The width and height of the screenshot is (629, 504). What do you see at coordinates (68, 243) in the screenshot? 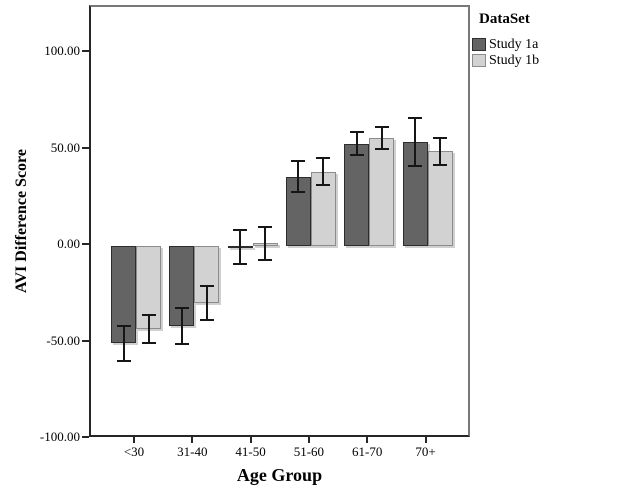
I see `y-axis-tick-label: 0.00` at bounding box center [68, 243].